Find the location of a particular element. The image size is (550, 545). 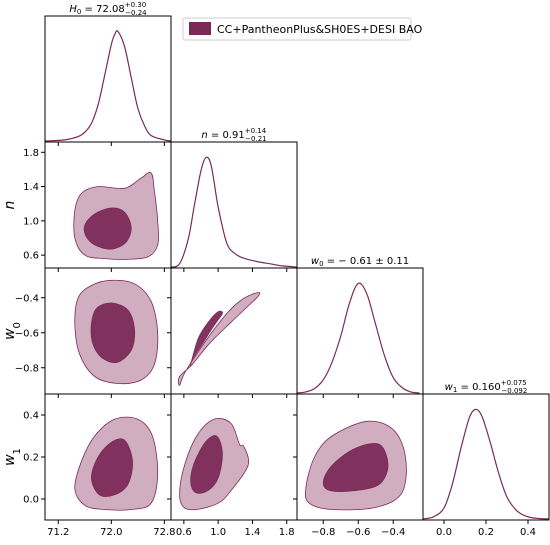

x-tick-label-w0: −0.4 is located at coordinates (393, 532).